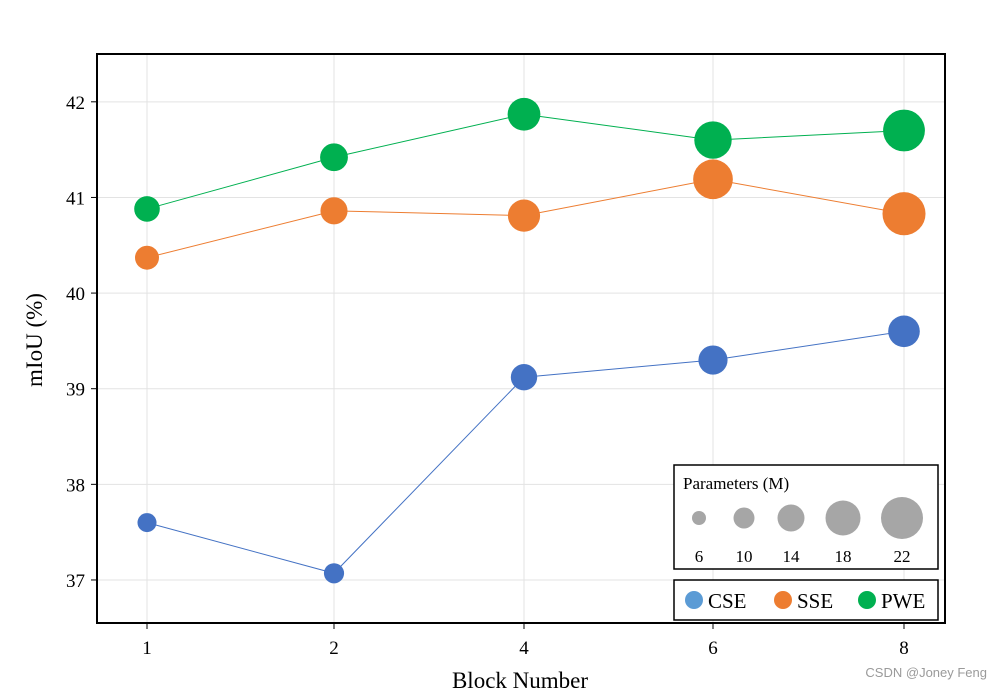  I want to click on size-legend-label: 6, so click(699, 556).